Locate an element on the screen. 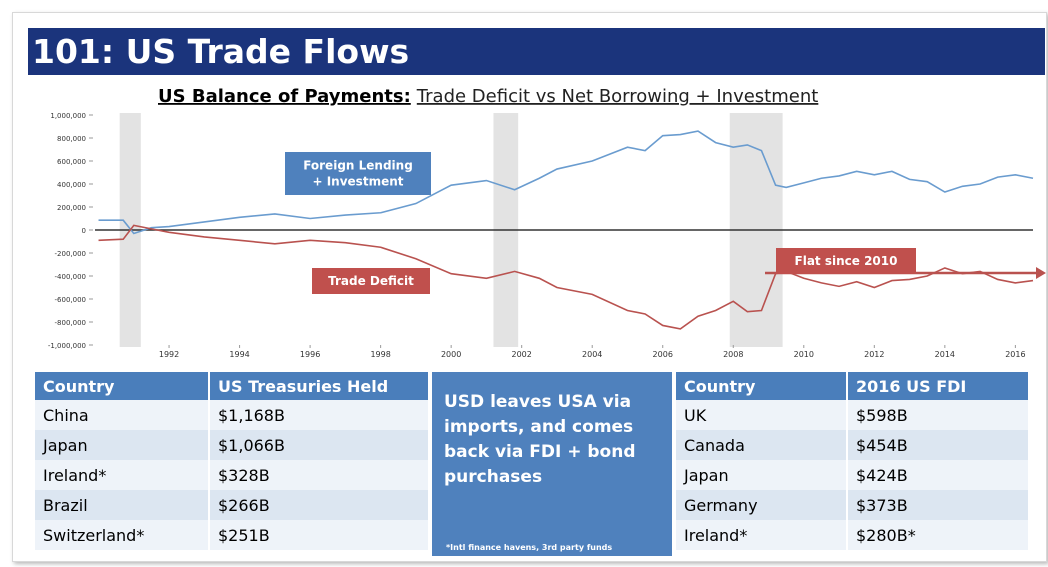 The width and height of the screenshot is (1048, 567). x-tick-label: 1994 is located at coordinates (239, 354).